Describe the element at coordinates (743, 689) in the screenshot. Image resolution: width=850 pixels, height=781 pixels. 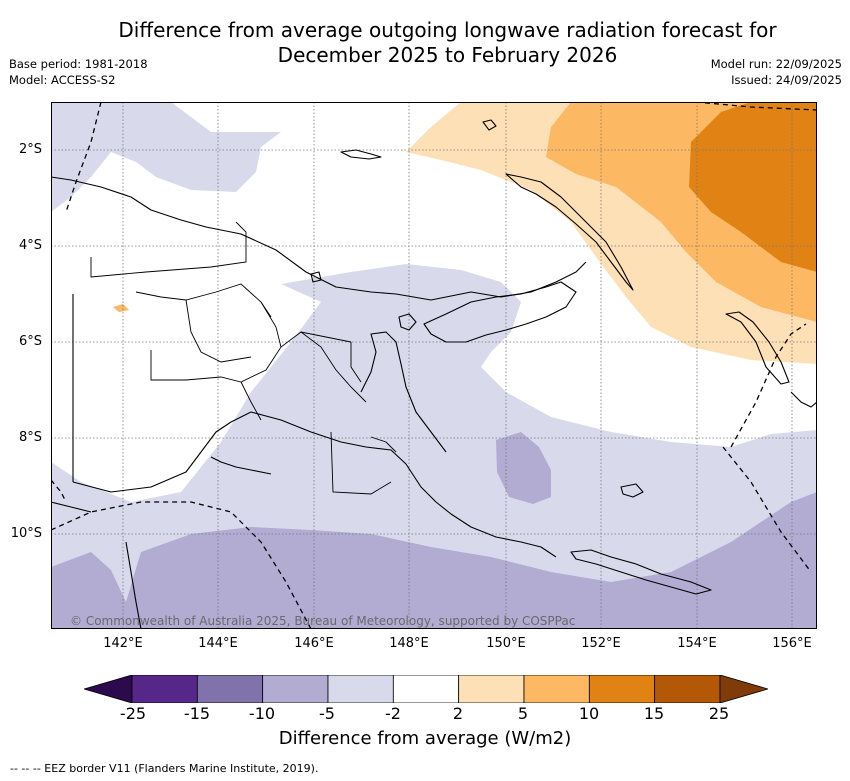
I see `colorbar-over-arrow` at that location.